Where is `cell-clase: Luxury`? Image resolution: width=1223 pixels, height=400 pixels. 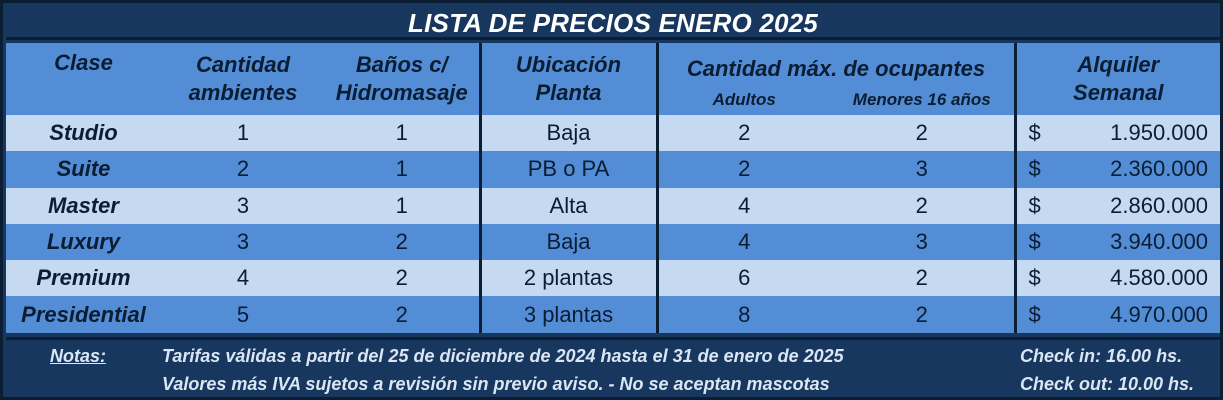 cell-clase: Luxury is located at coordinates (83, 242).